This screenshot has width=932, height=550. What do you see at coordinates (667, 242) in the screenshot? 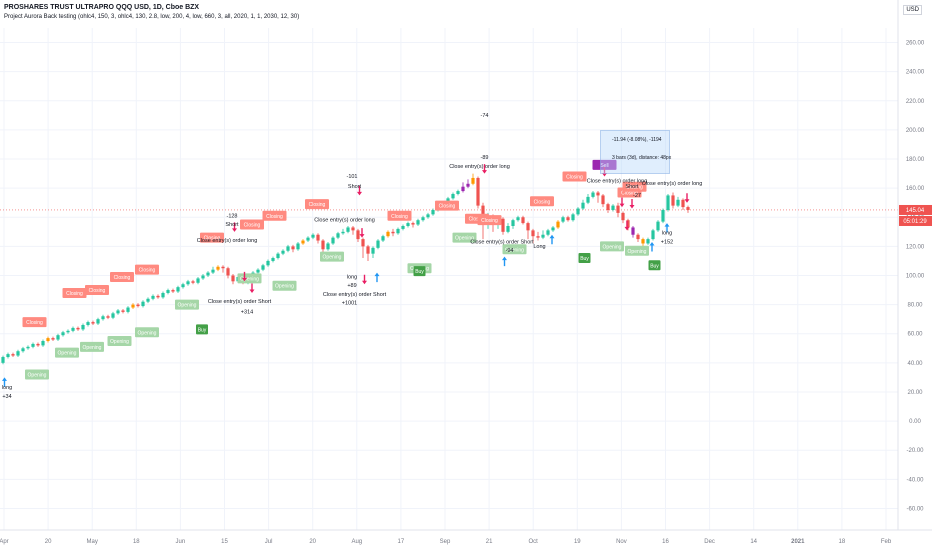
I see `trade-annotation: +152` at bounding box center [667, 242].